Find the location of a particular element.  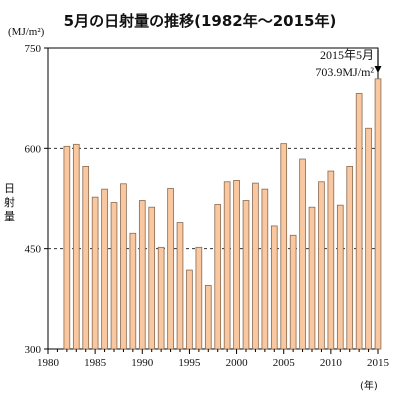

bar-1991 is located at coordinates (152, 278).